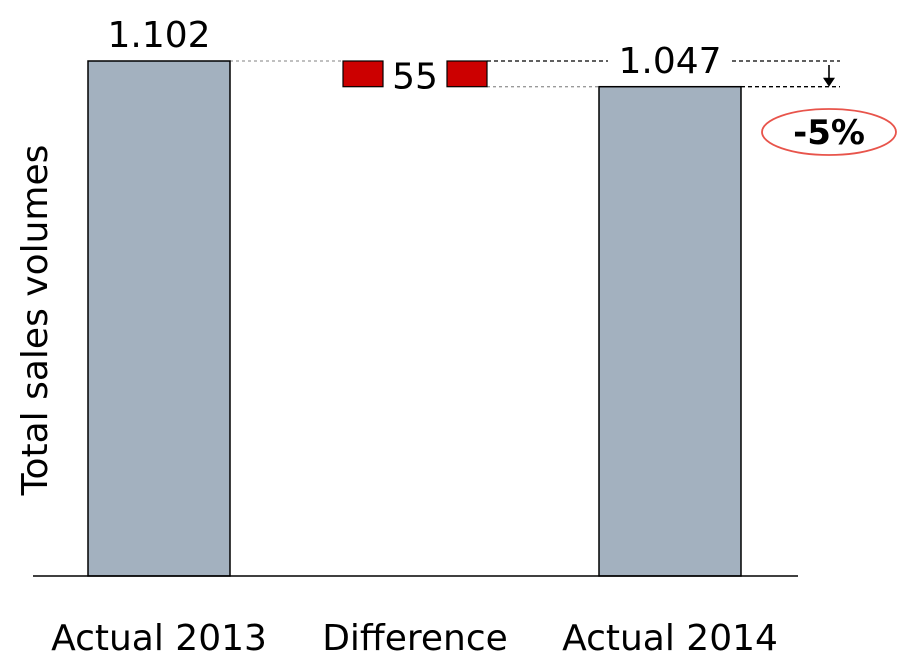 The height and width of the screenshot is (656, 897). I want to click on percent-ellipse, so click(829, 132).